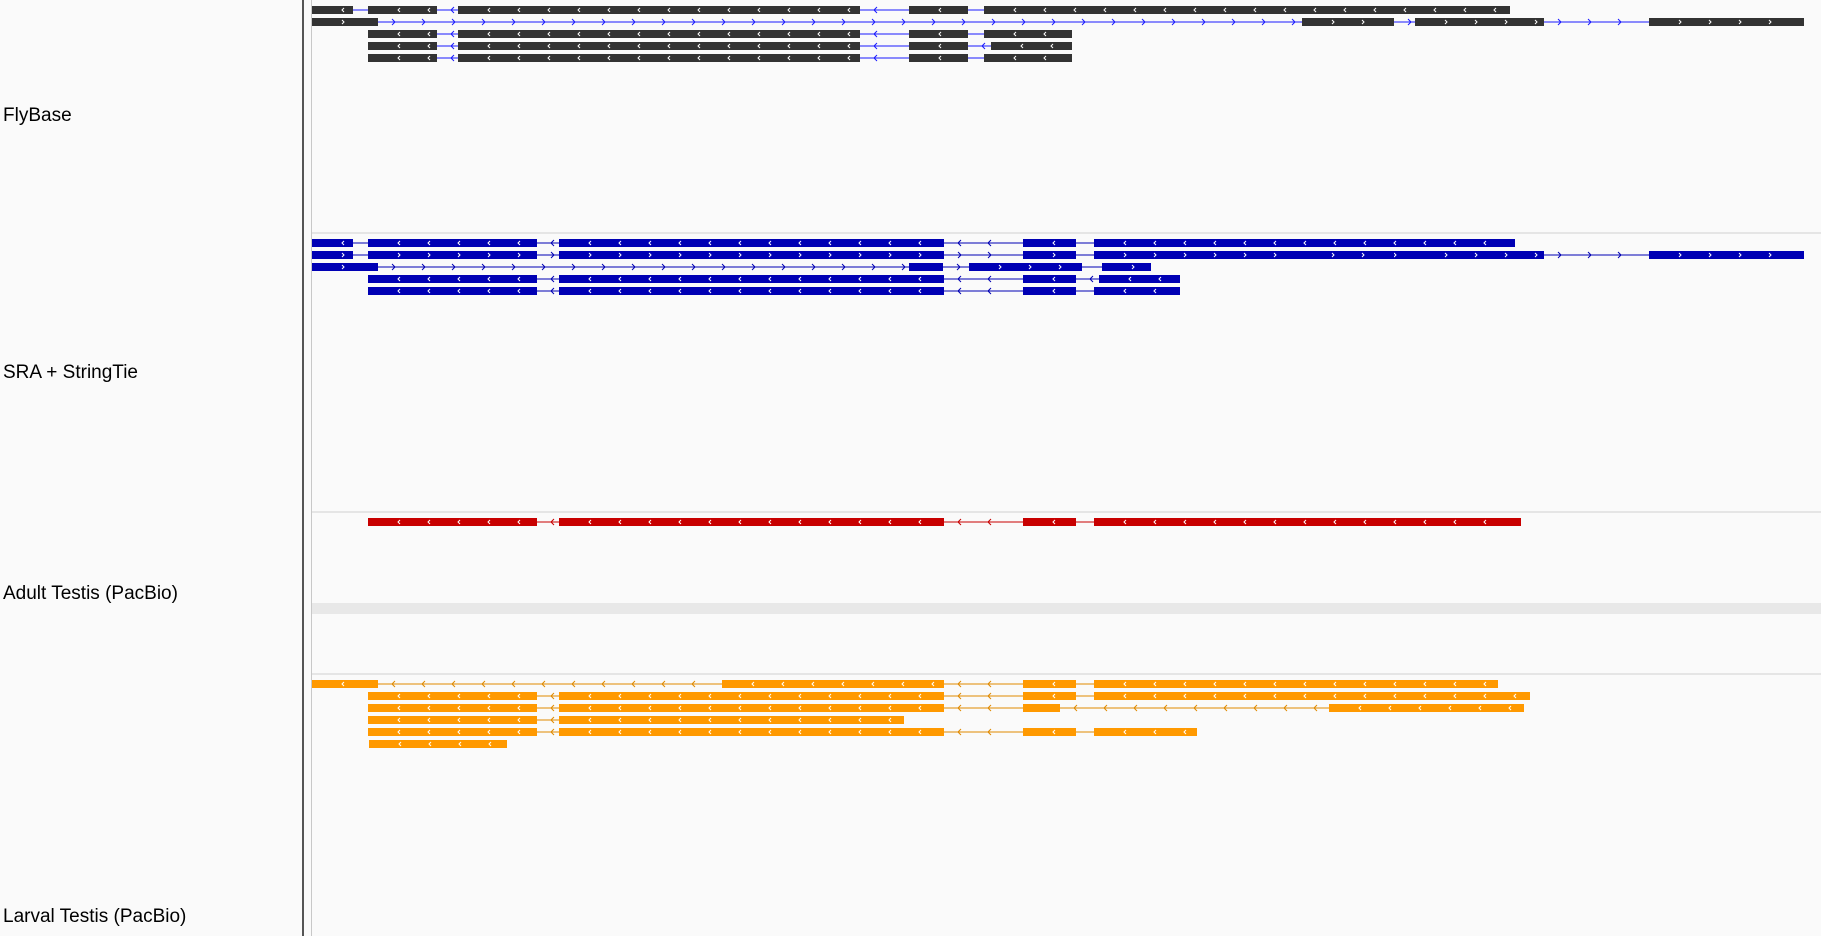 Image resolution: width=1821 pixels, height=936 pixels. I want to click on track-name-adult-testis: Adult Testis (PacBio), so click(90, 593).